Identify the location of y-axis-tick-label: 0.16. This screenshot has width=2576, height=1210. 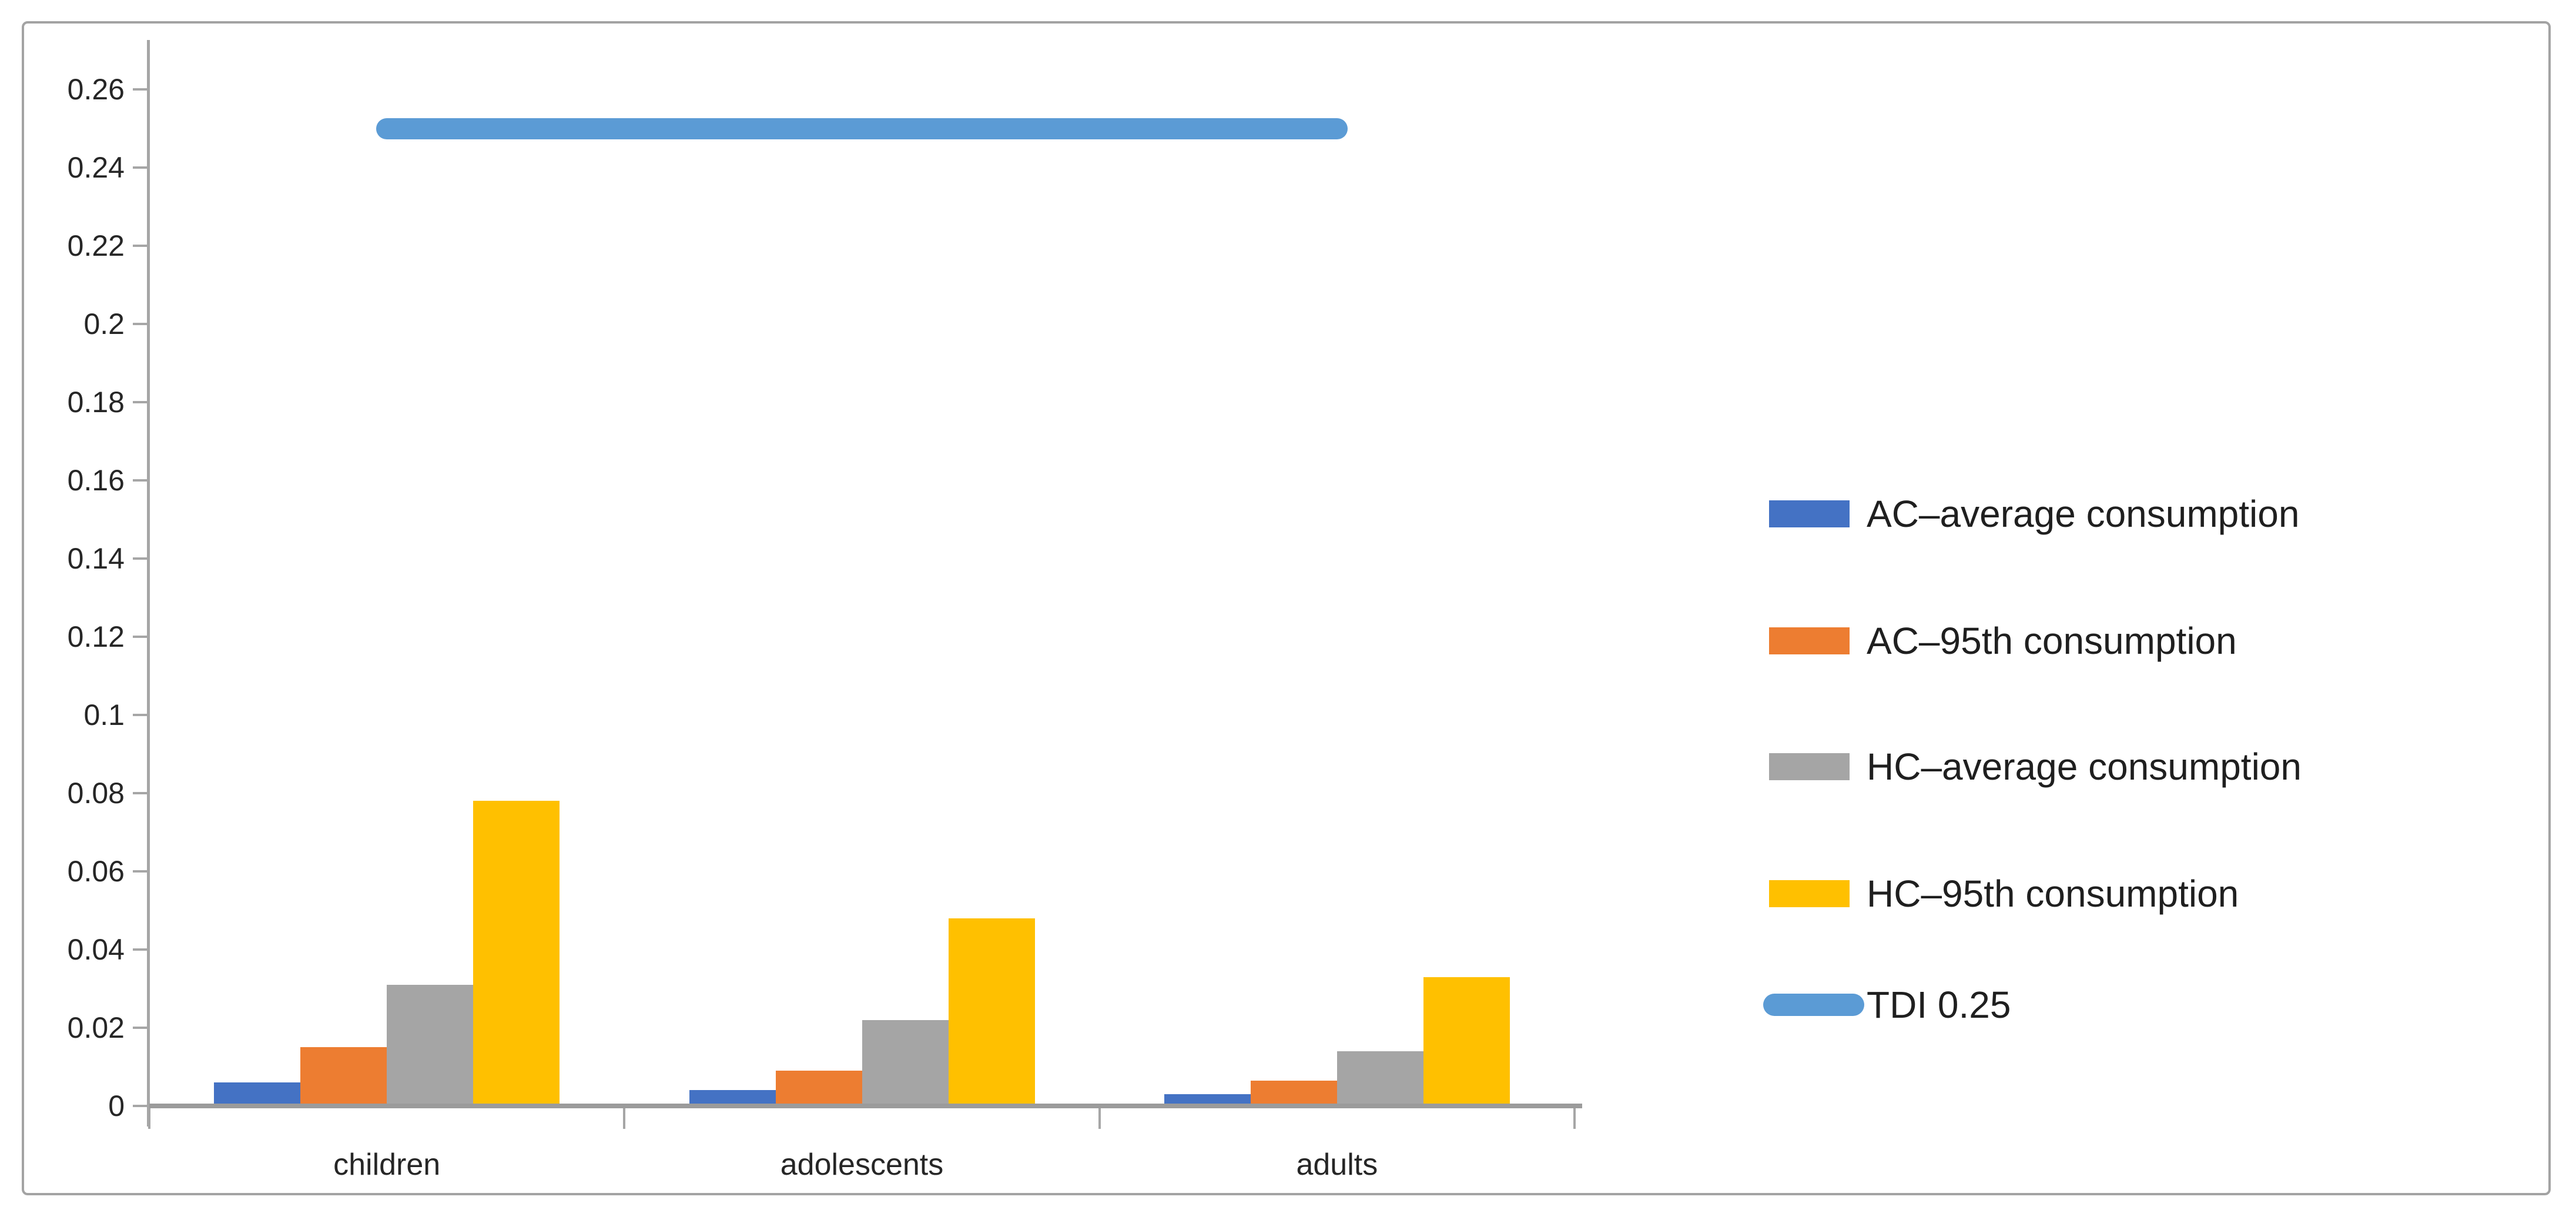
(96, 480).